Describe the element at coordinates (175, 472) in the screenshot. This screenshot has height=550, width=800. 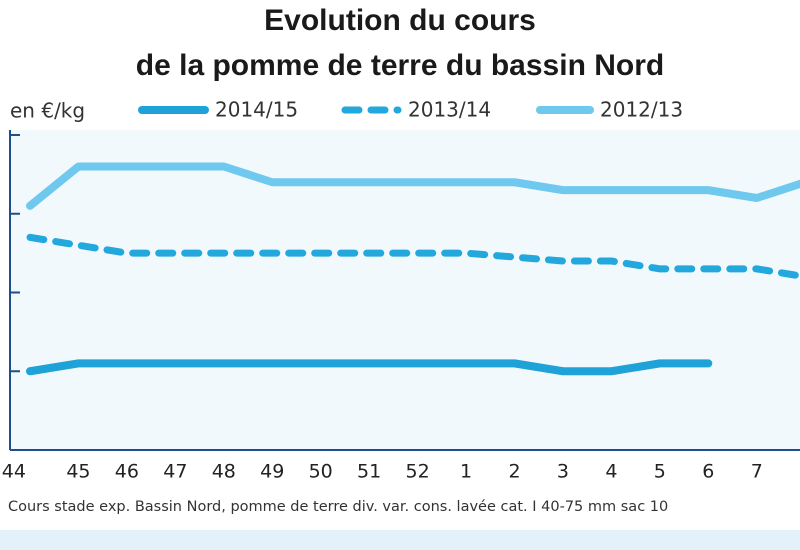
I see `x-tick-label: 47` at that location.